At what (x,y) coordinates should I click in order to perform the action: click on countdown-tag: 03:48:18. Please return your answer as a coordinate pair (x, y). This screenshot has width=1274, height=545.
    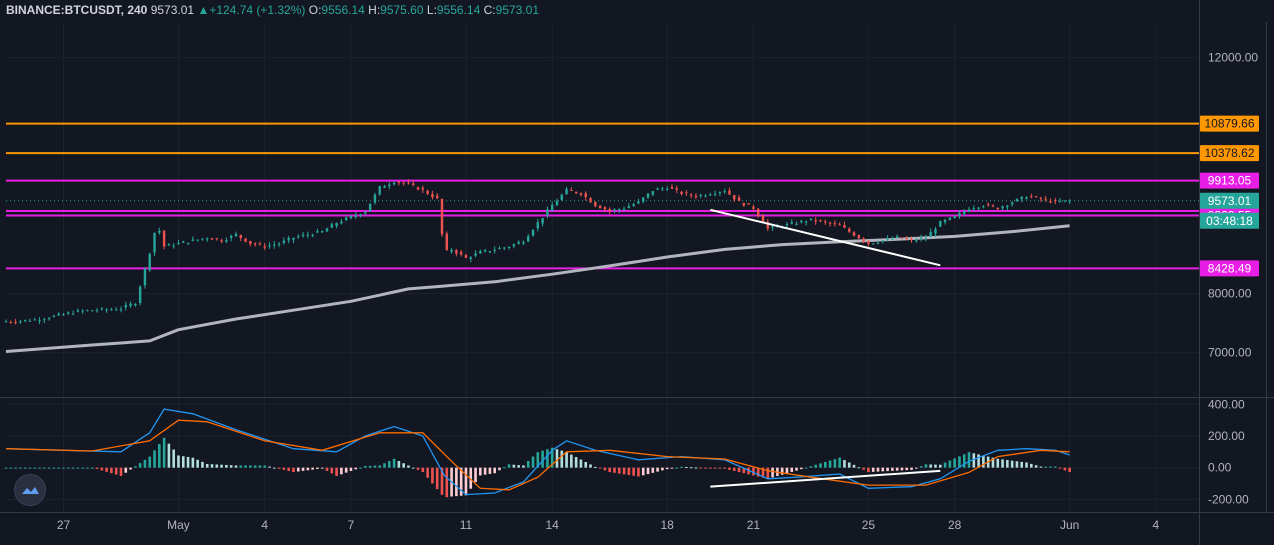
    Looking at the image, I should click on (1229, 221).